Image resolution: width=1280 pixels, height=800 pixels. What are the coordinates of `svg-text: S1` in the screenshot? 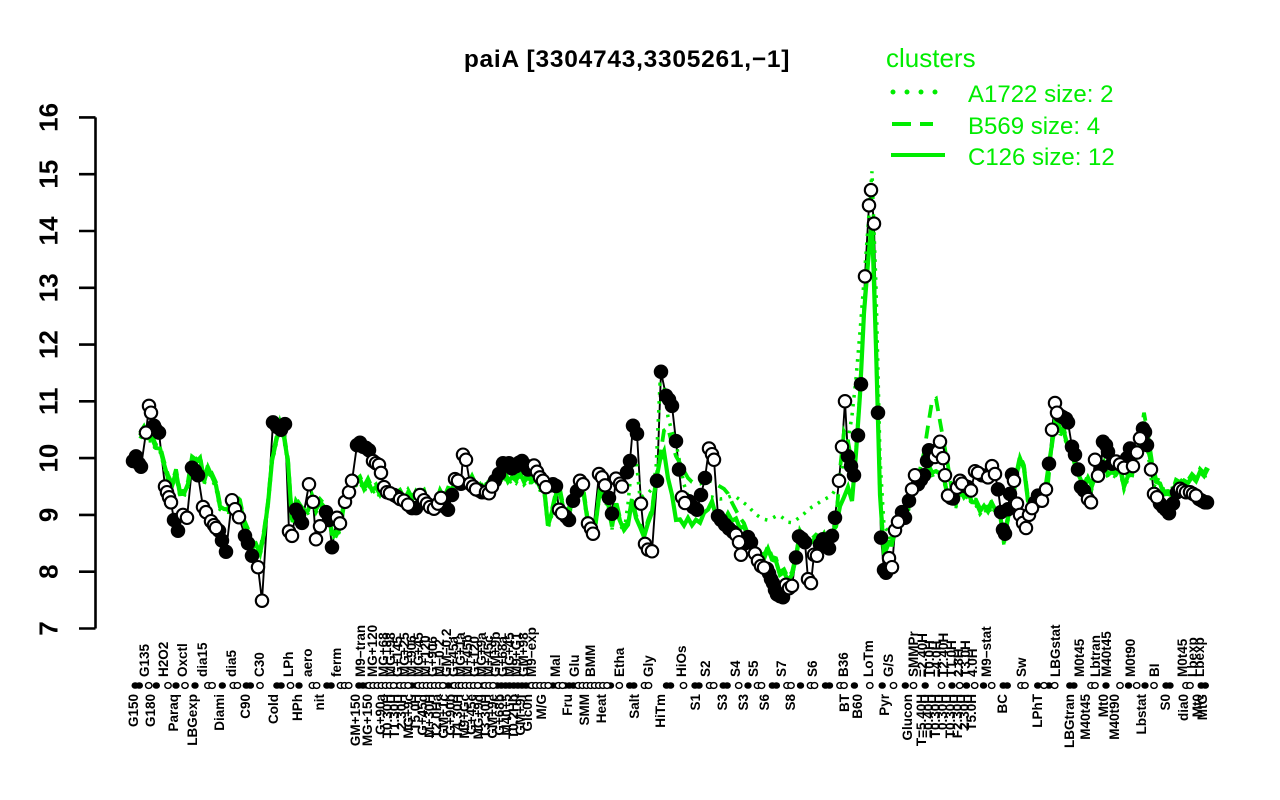 It's located at (695, 702).